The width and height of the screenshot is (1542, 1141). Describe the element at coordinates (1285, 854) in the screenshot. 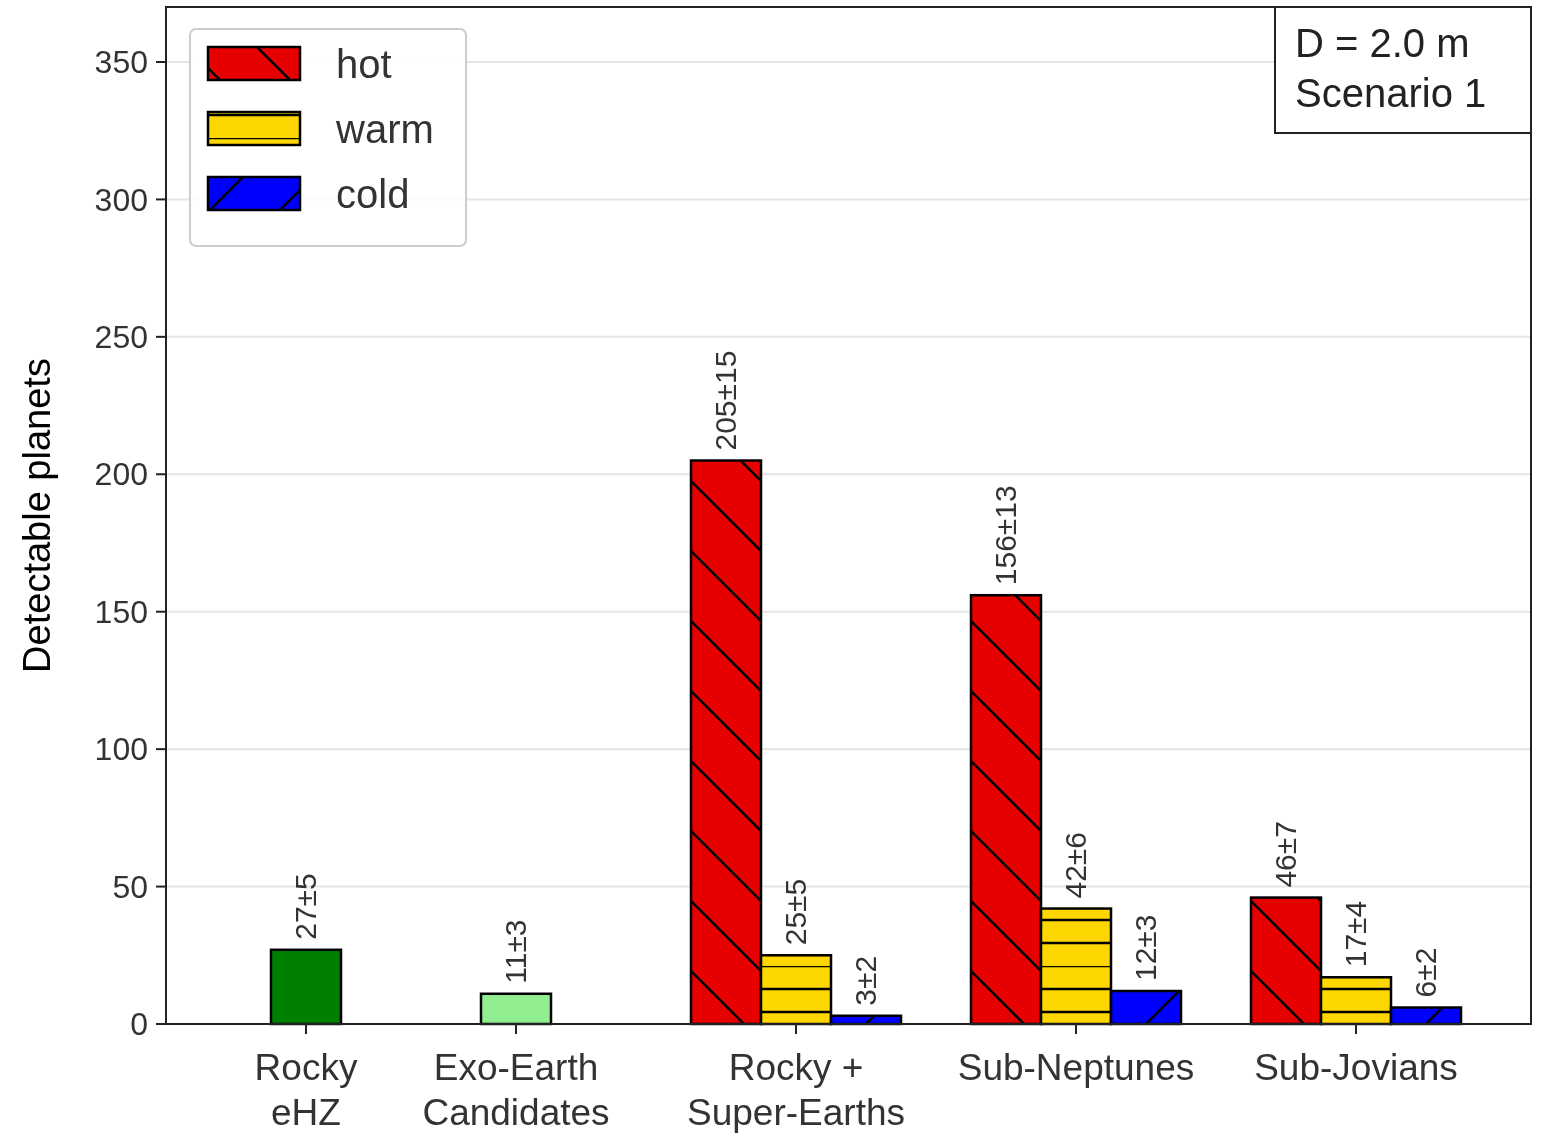

I see `data-label: 46±7` at that location.